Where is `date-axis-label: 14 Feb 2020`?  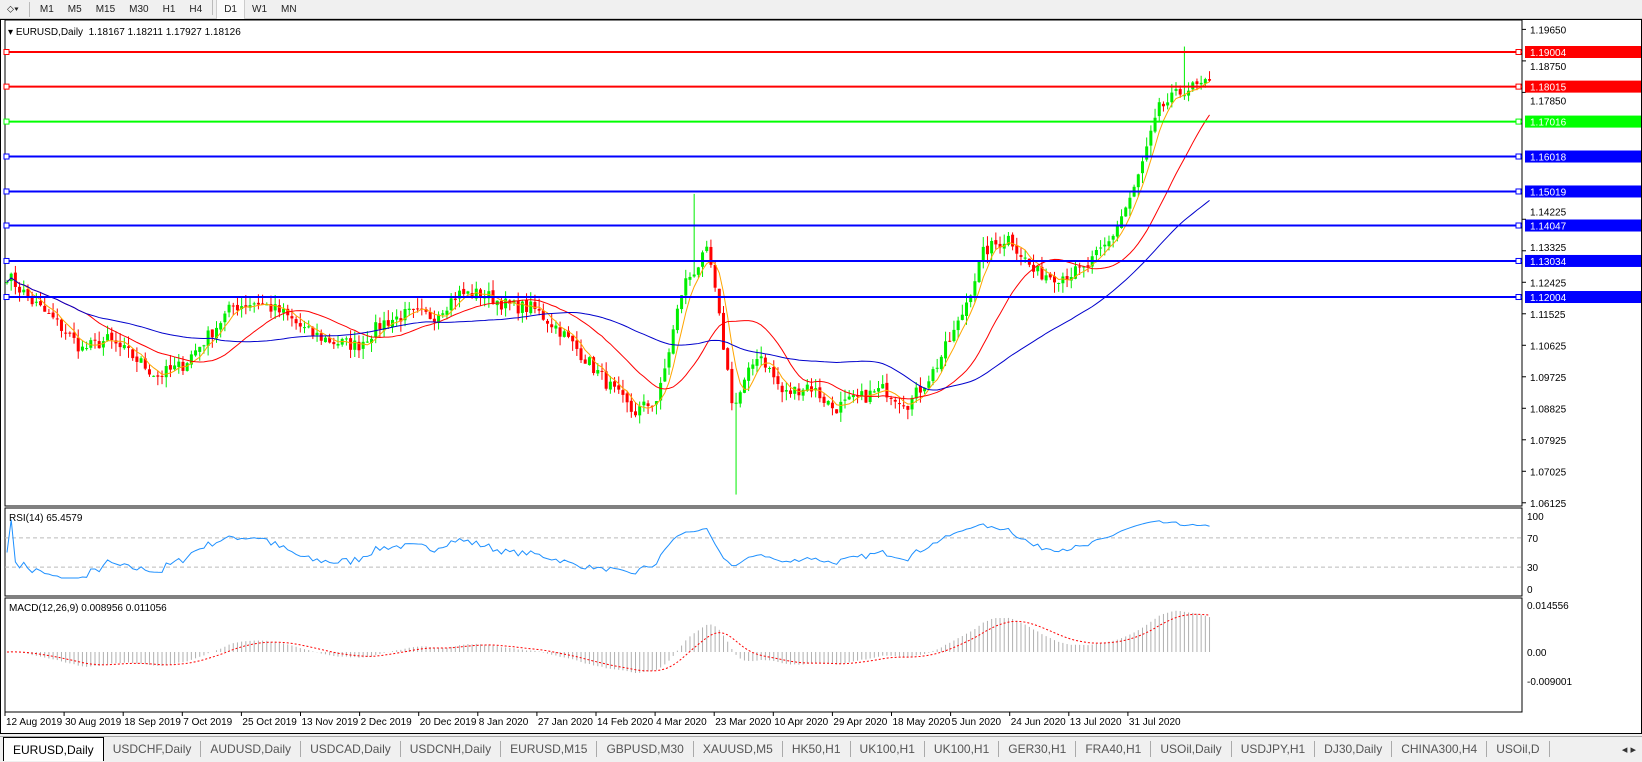
date-axis-label: 14 Feb 2020 is located at coordinates (625, 722).